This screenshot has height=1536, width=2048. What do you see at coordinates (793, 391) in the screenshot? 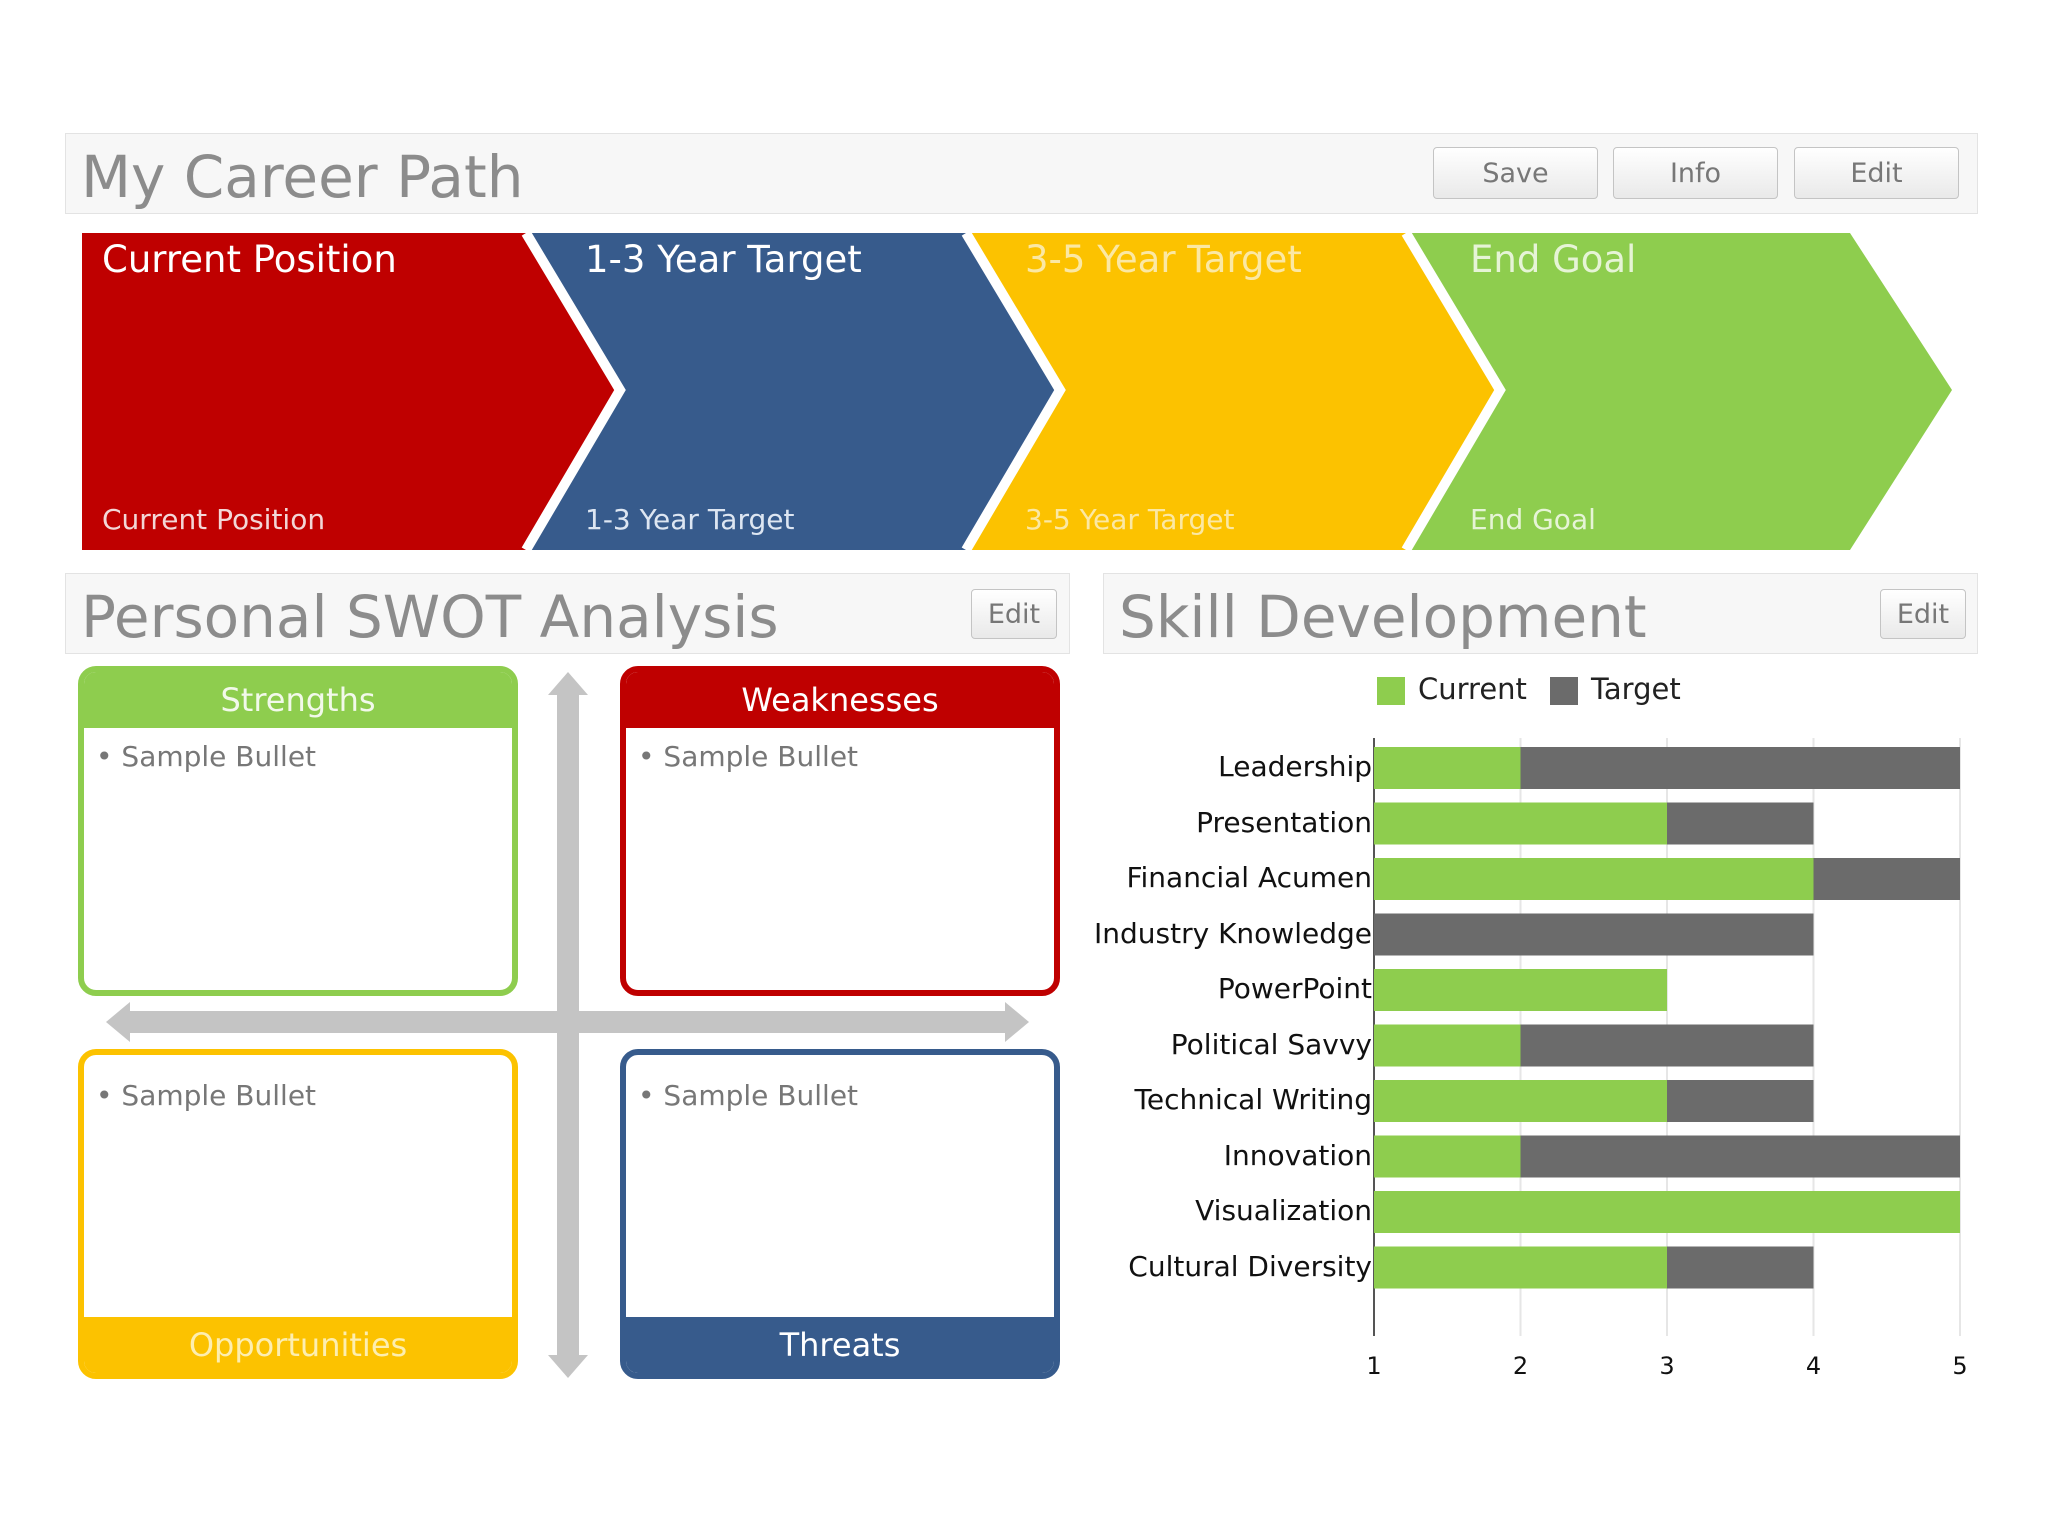
I see `stage-1-3-year-target` at bounding box center [793, 391].